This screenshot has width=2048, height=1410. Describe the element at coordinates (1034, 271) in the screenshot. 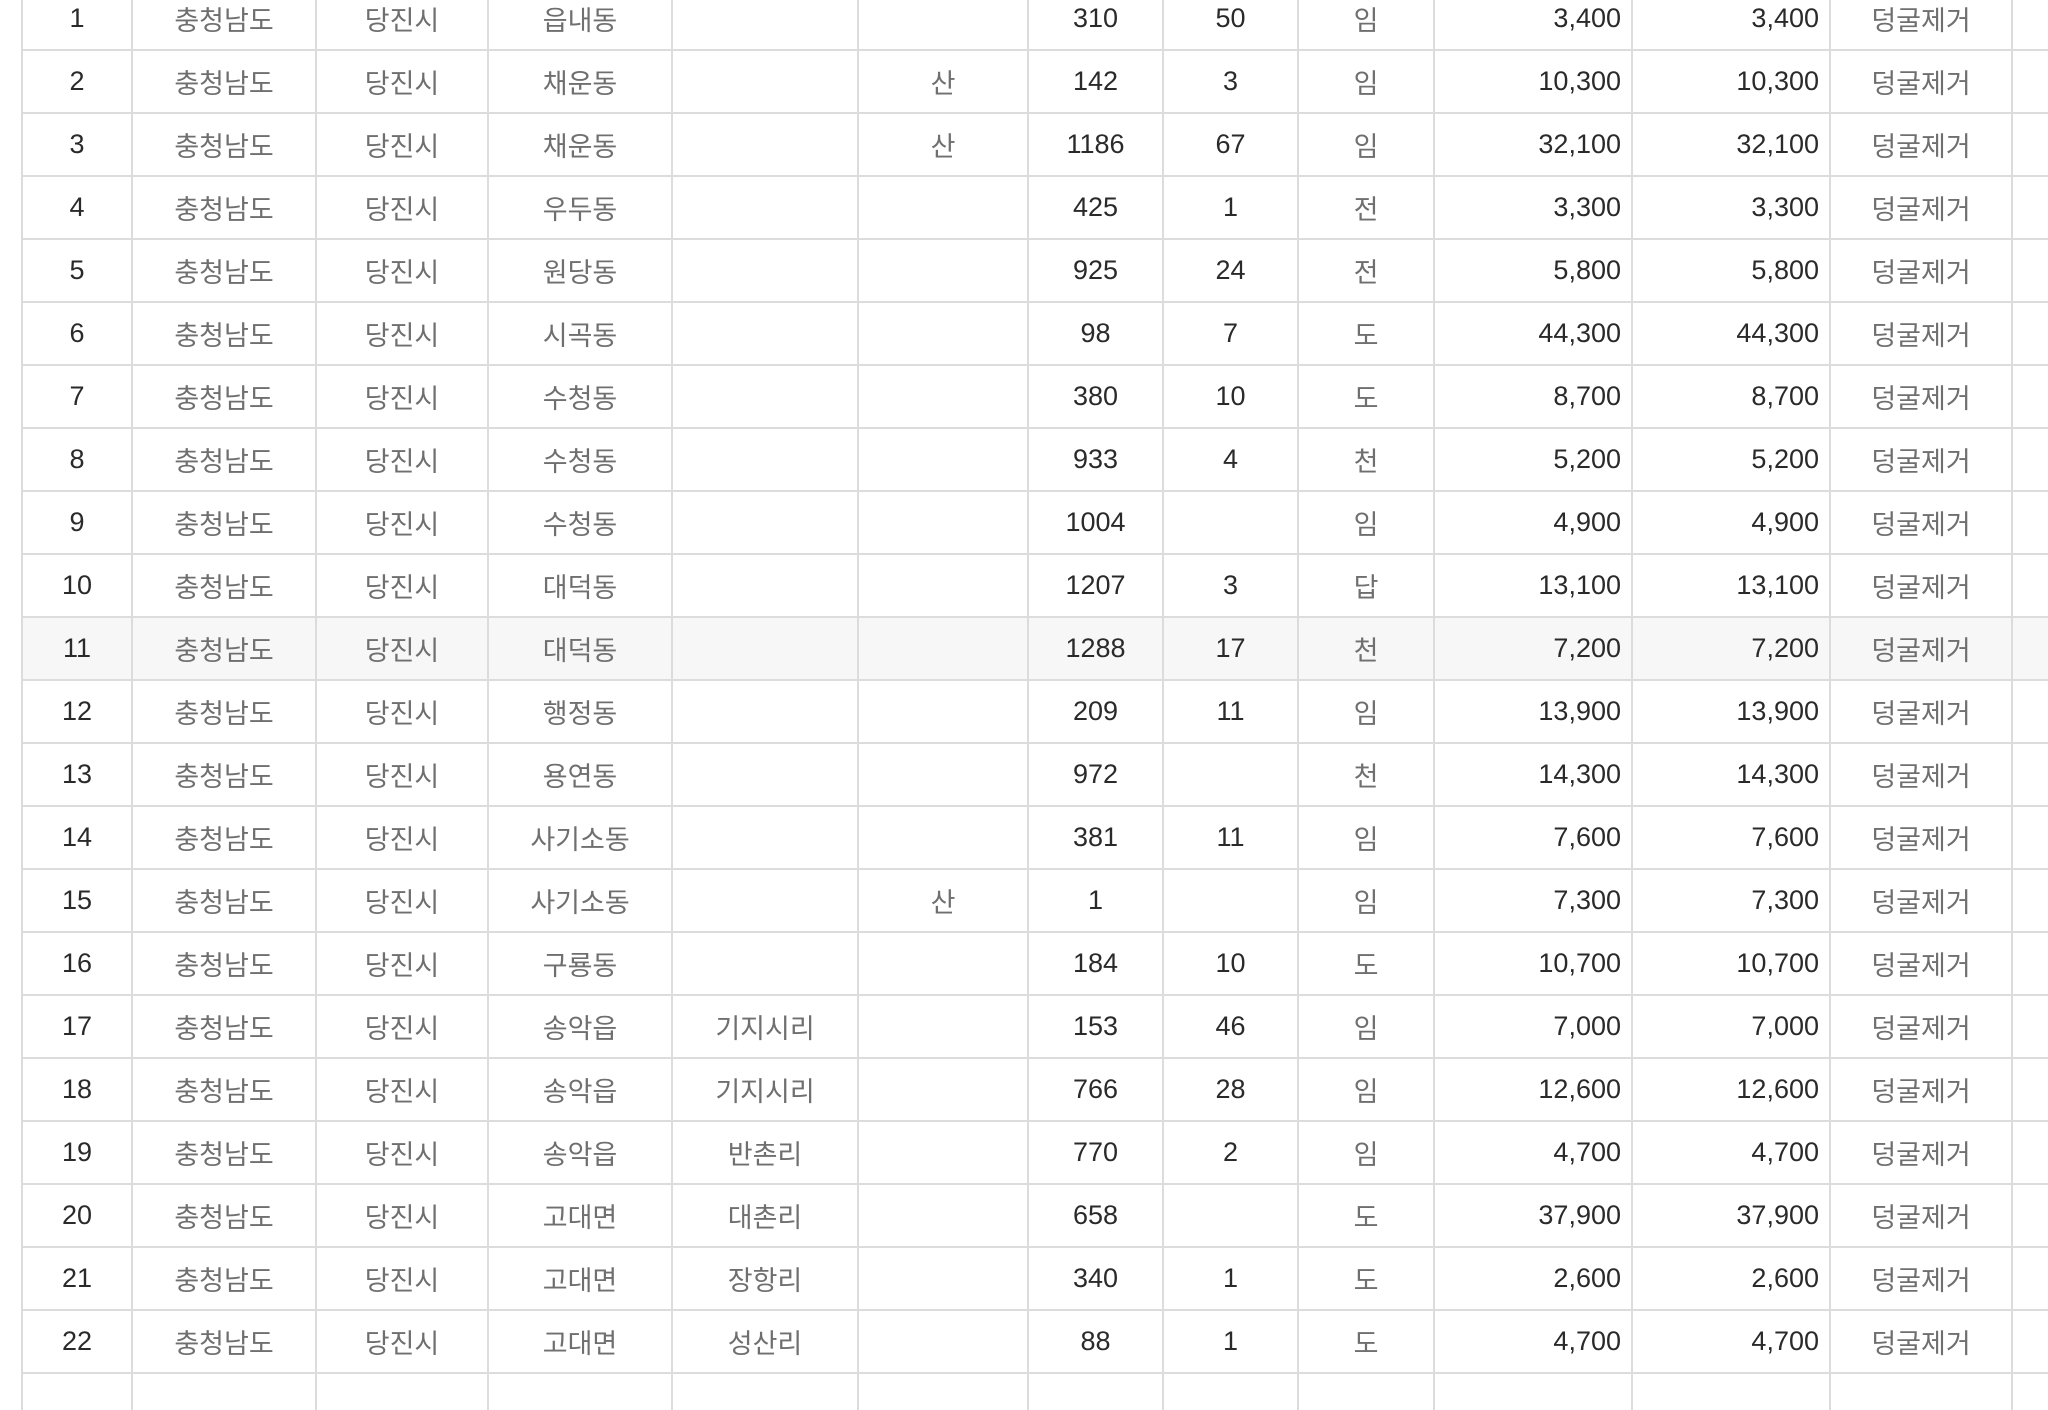

I see `table-row: 5 충청남도 당진시 원당동 925 24 전 5,800 5,800 덩굴제거` at that location.